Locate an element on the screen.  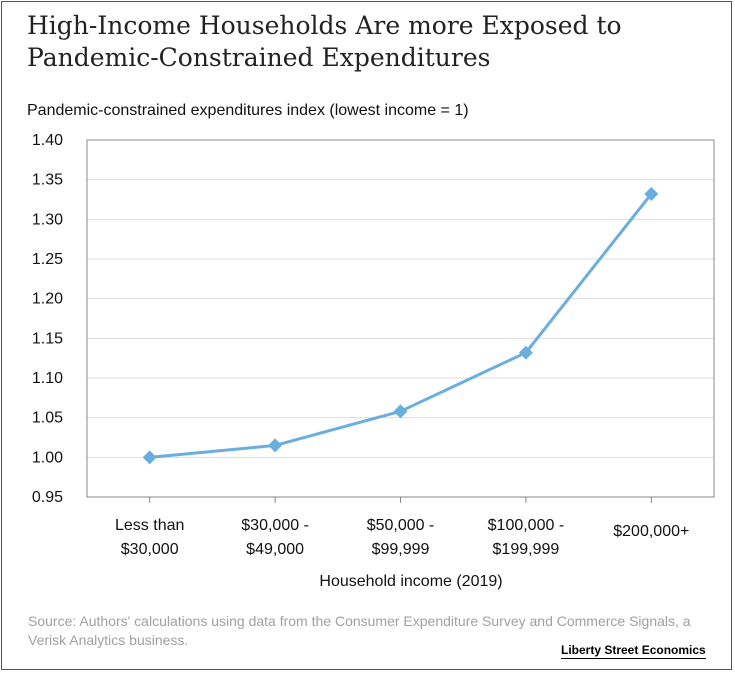
x-tick-label: $50,000 -$99,999 is located at coordinates (401, 537).